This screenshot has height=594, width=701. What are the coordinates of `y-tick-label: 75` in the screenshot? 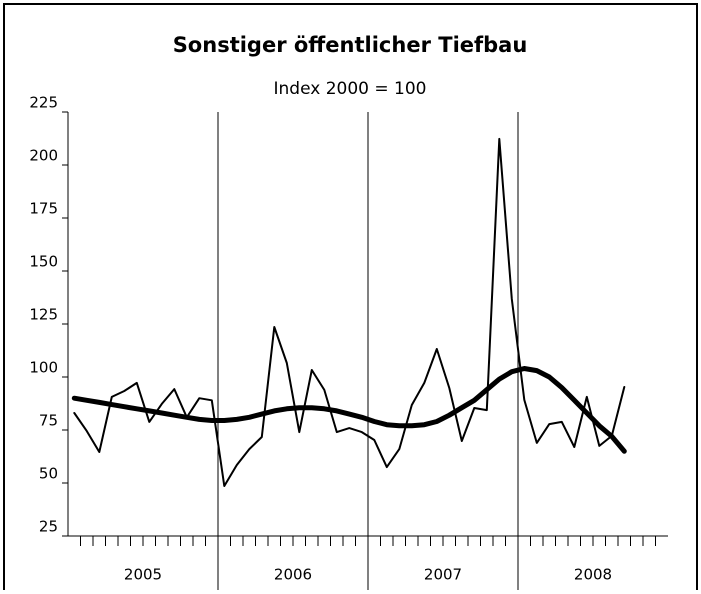 It's located at (48, 421).